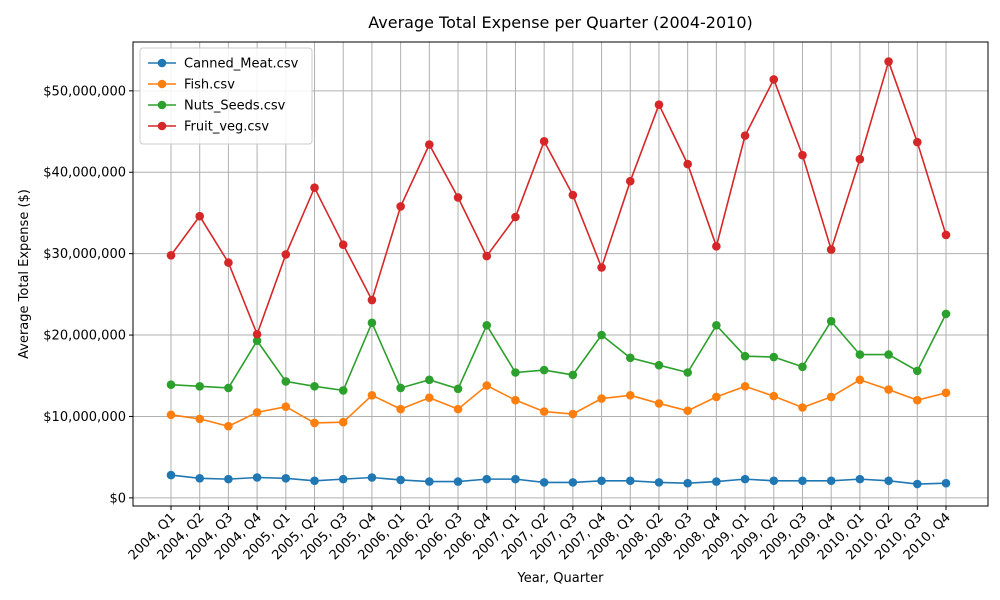  I want to click on legend-label: Canned_Meat.csv, so click(241, 64).